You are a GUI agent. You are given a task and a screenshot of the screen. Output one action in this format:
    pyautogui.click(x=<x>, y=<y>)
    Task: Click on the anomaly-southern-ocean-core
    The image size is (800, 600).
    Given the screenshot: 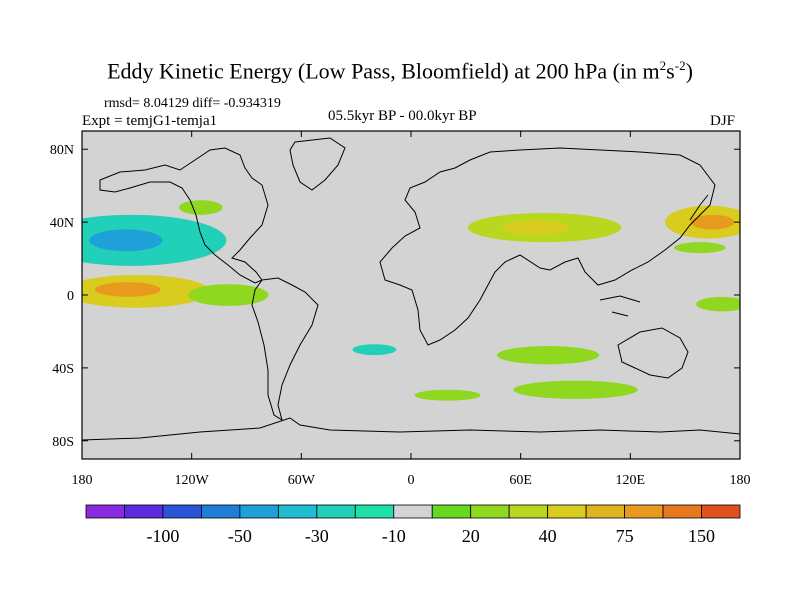 What is the action you would take?
    pyautogui.click(x=374, y=350)
    